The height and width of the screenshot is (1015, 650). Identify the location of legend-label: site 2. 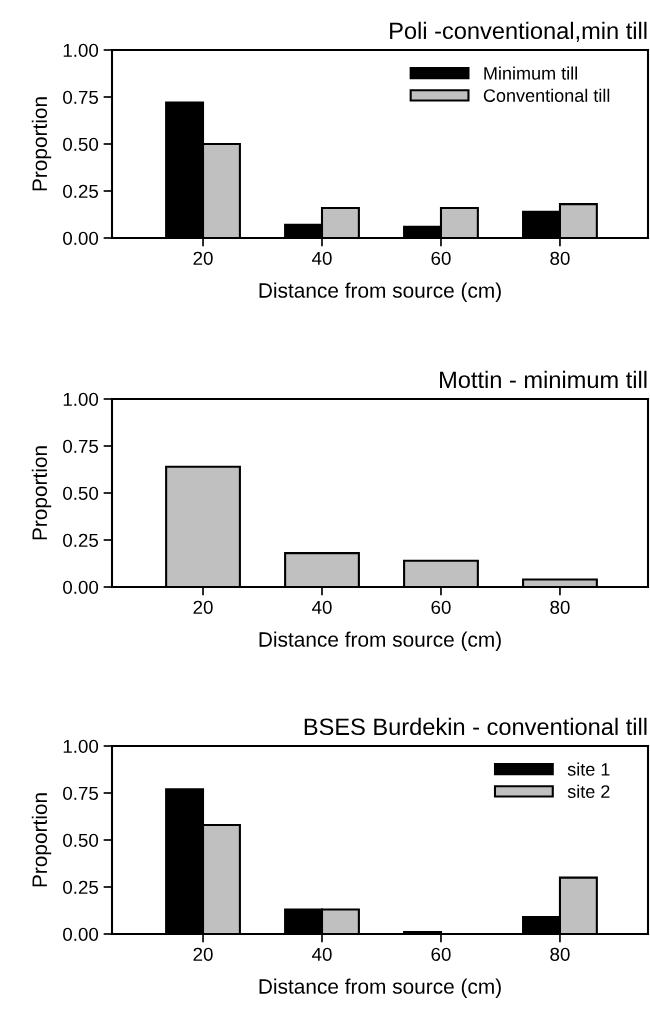
(588, 791).